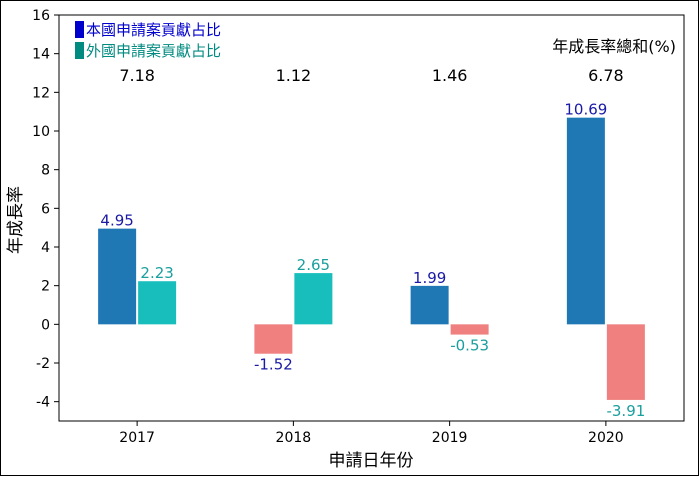 This screenshot has width=699, height=477. I want to click on legend-label: 外國申請案貢獻占比, so click(153, 51).